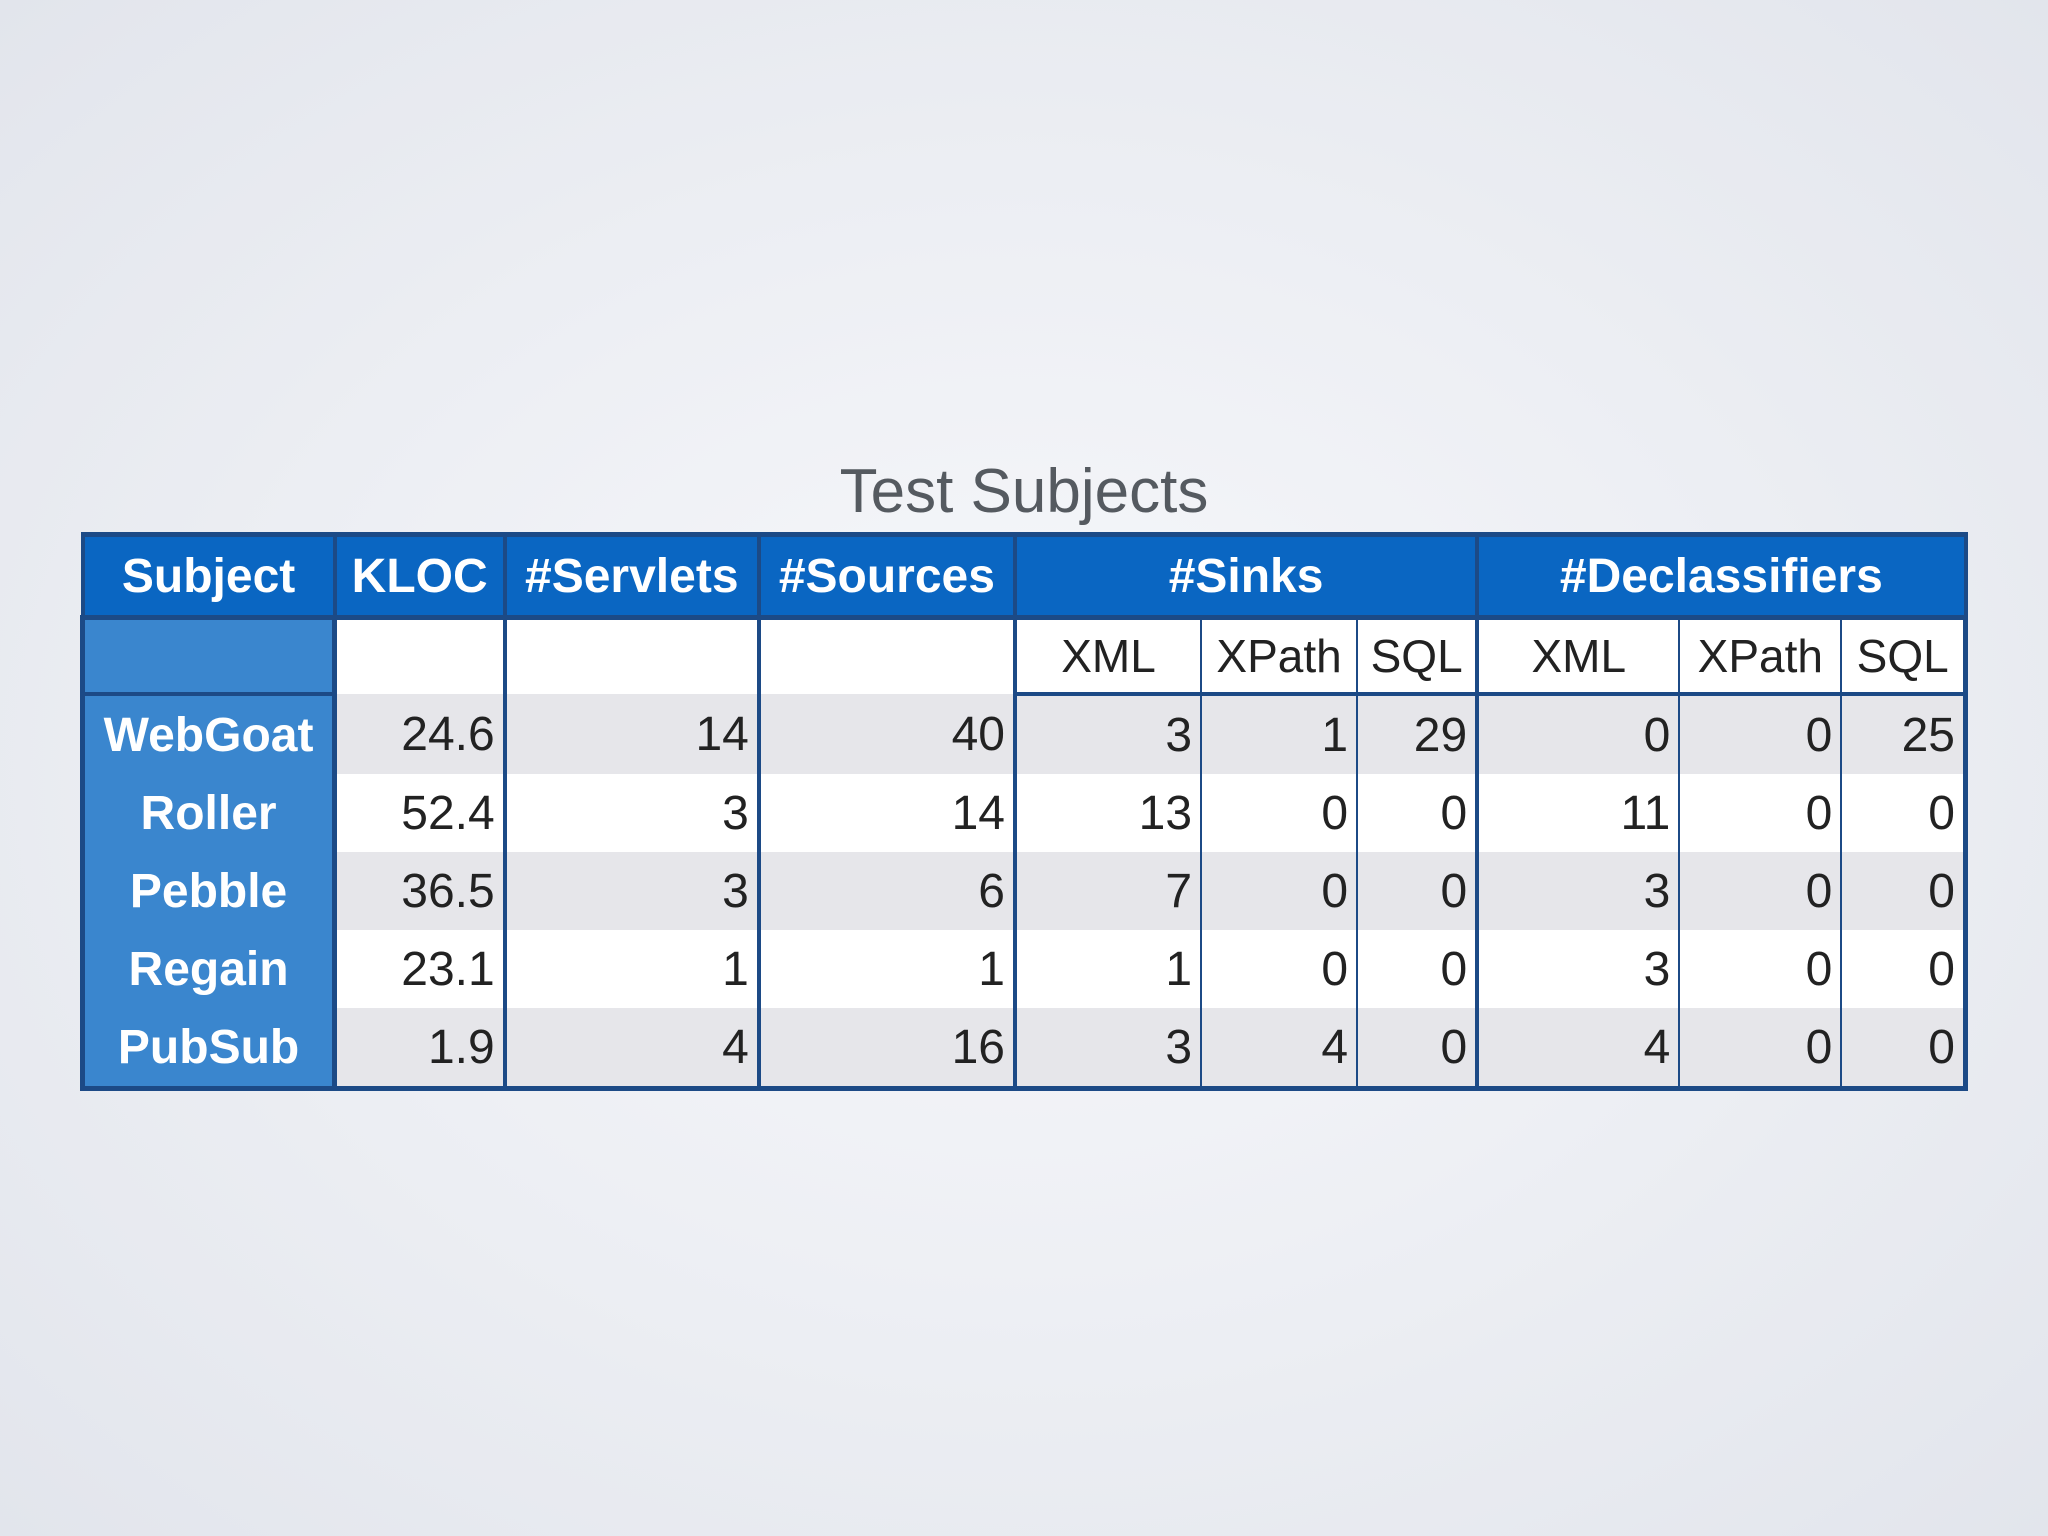 The height and width of the screenshot is (1536, 2048). Describe the element at coordinates (208, 813) in the screenshot. I see `row-subject-label: Roller` at that location.